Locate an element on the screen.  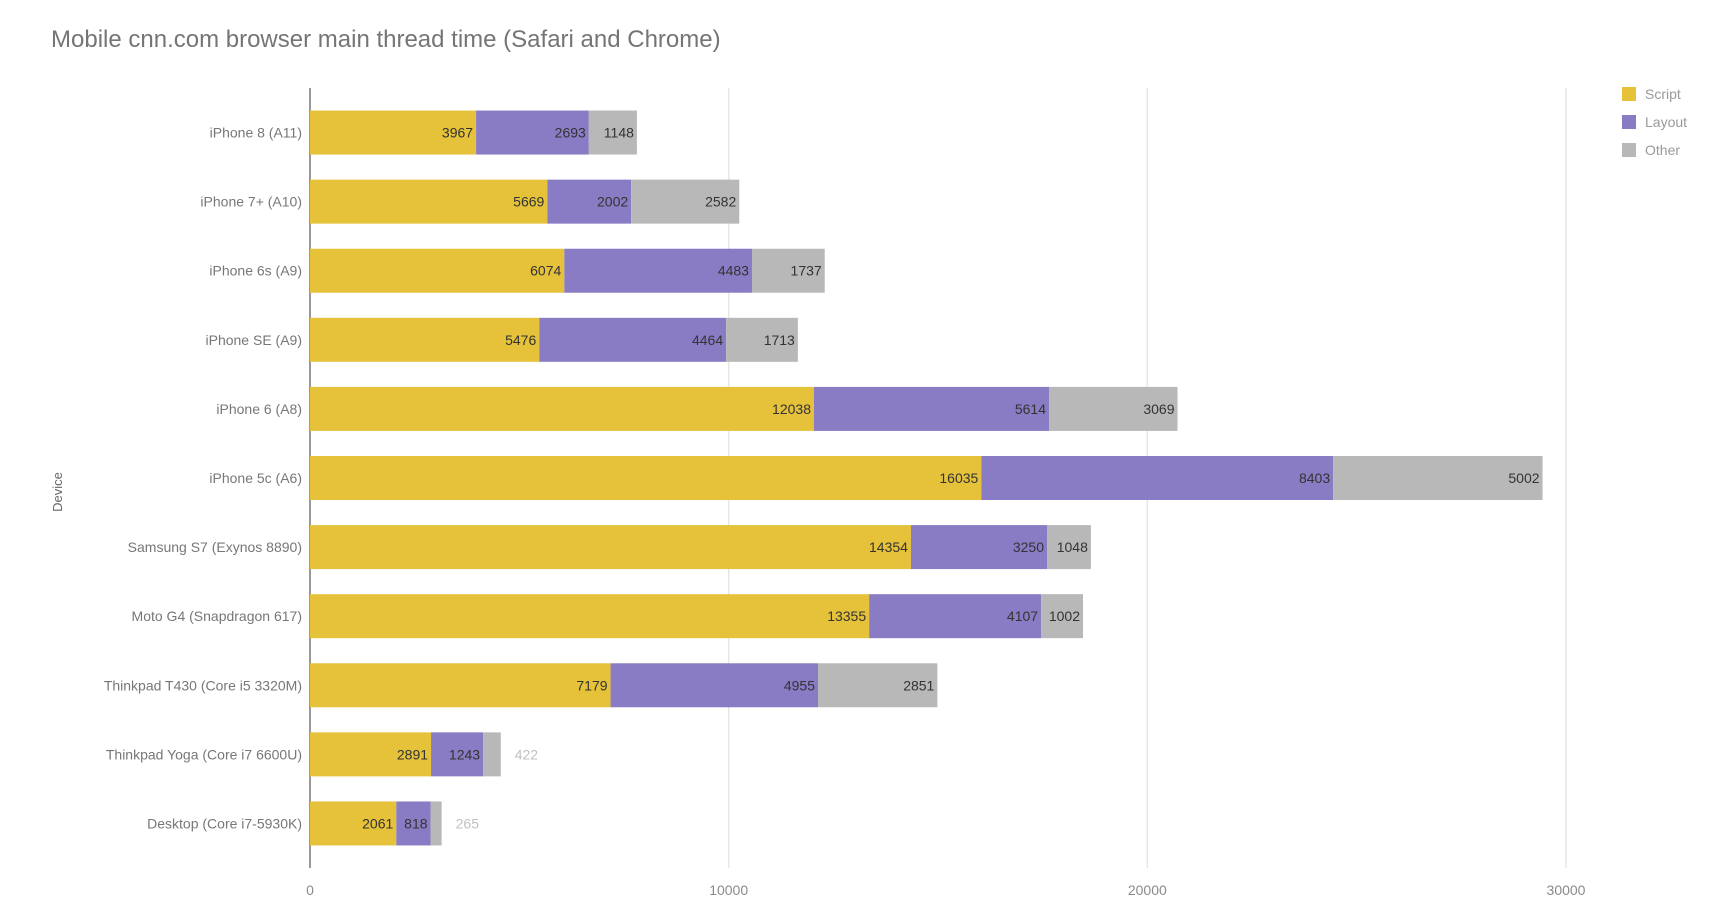
data-label: 422 is located at coordinates (527, 754).